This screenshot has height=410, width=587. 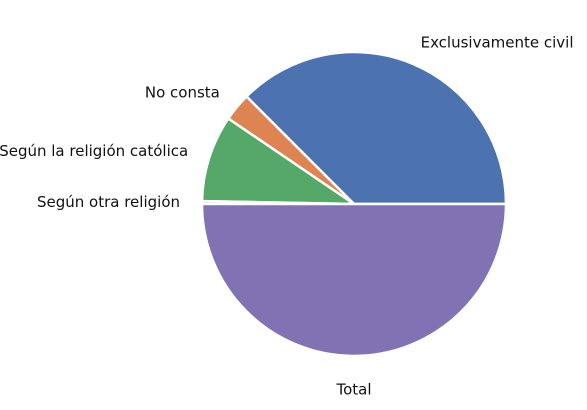 I want to click on slice-label-1: No consta, so click(x=182, y=93).